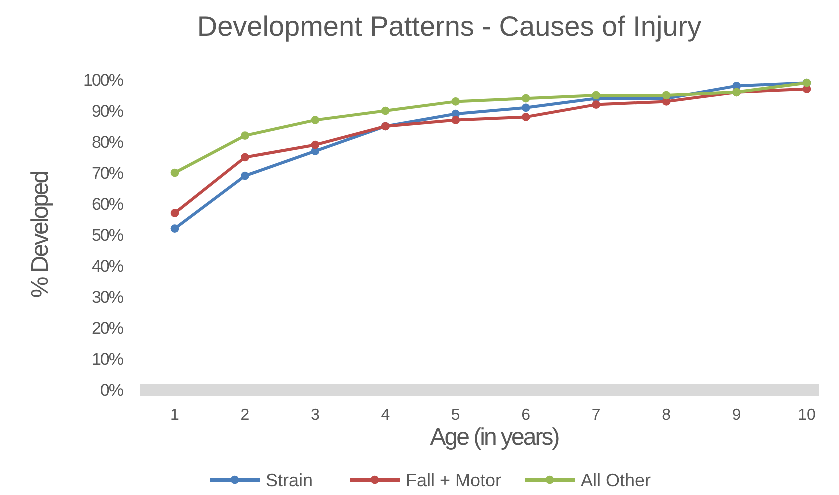  I want to click on y-tick-label: 40%, so click(108, 266).